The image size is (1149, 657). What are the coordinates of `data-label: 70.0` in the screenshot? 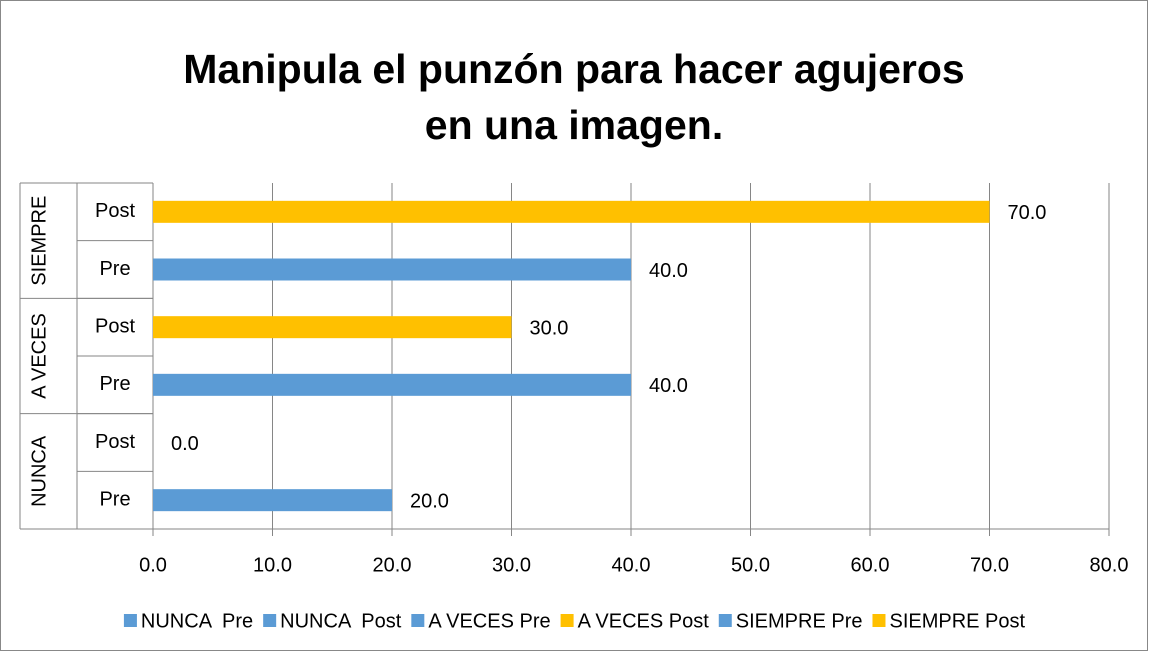 It's located at (1027, 213).